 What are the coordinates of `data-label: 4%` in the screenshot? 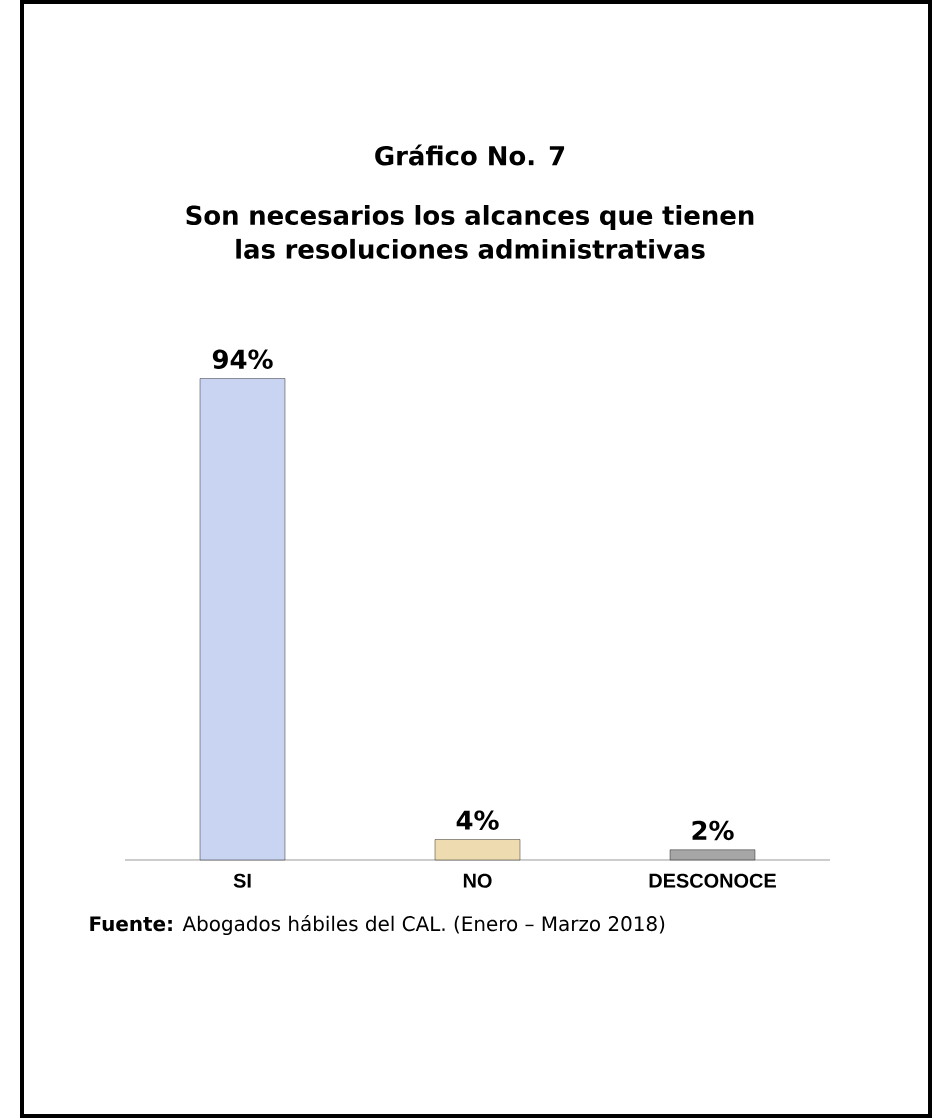 It's located at (477, 820).